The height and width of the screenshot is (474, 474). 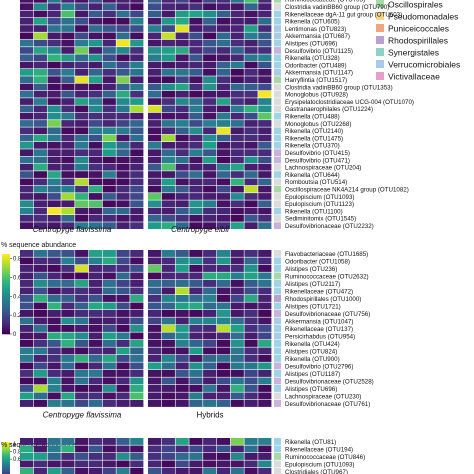 What do you see at coordinates (423, 17) in the screenshot?
I see `legend-label-1: Pseudomonadales` at bounding box center [423, 17].